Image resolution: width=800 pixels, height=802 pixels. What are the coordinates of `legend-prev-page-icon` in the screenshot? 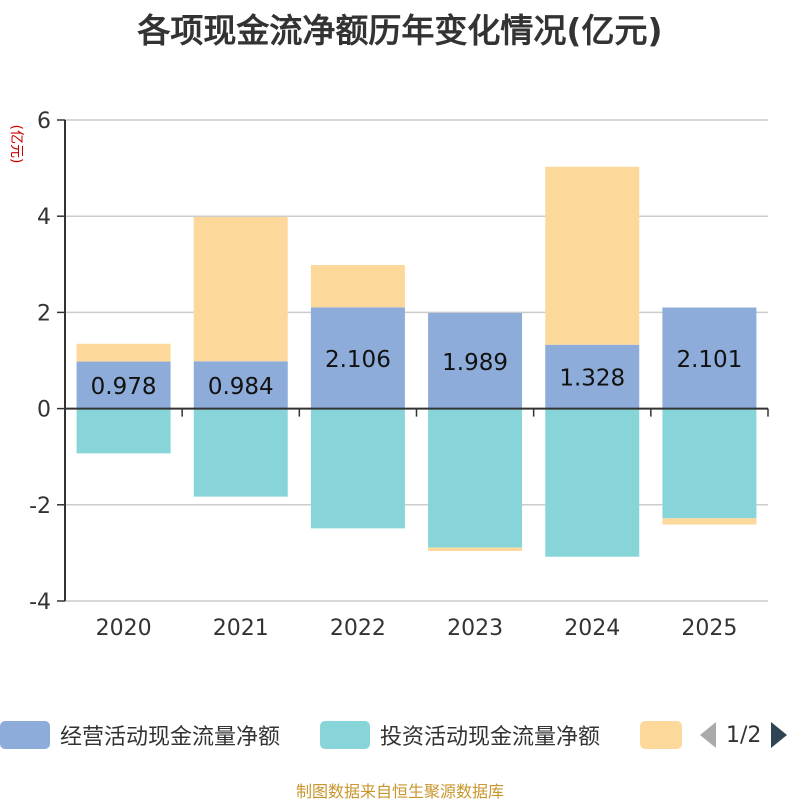 It's located at (708, 735).